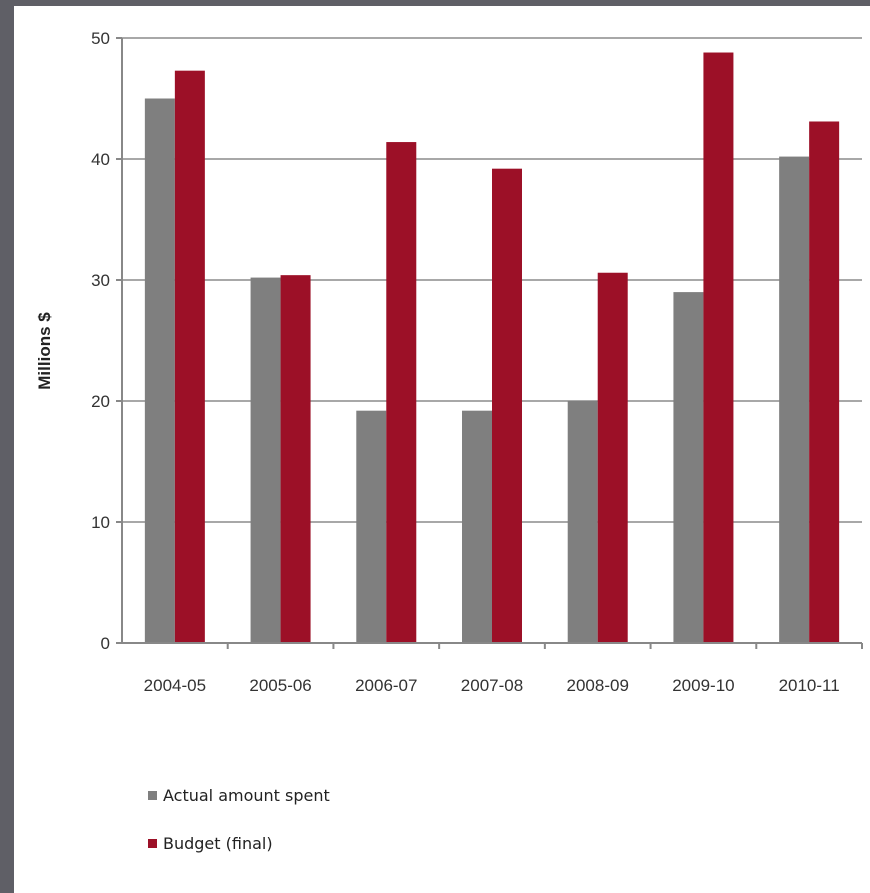 Image resolution: width=870 pixels, height=893 pixels. I want to click on x-tick-label: 2009-10, so click(703, 685).